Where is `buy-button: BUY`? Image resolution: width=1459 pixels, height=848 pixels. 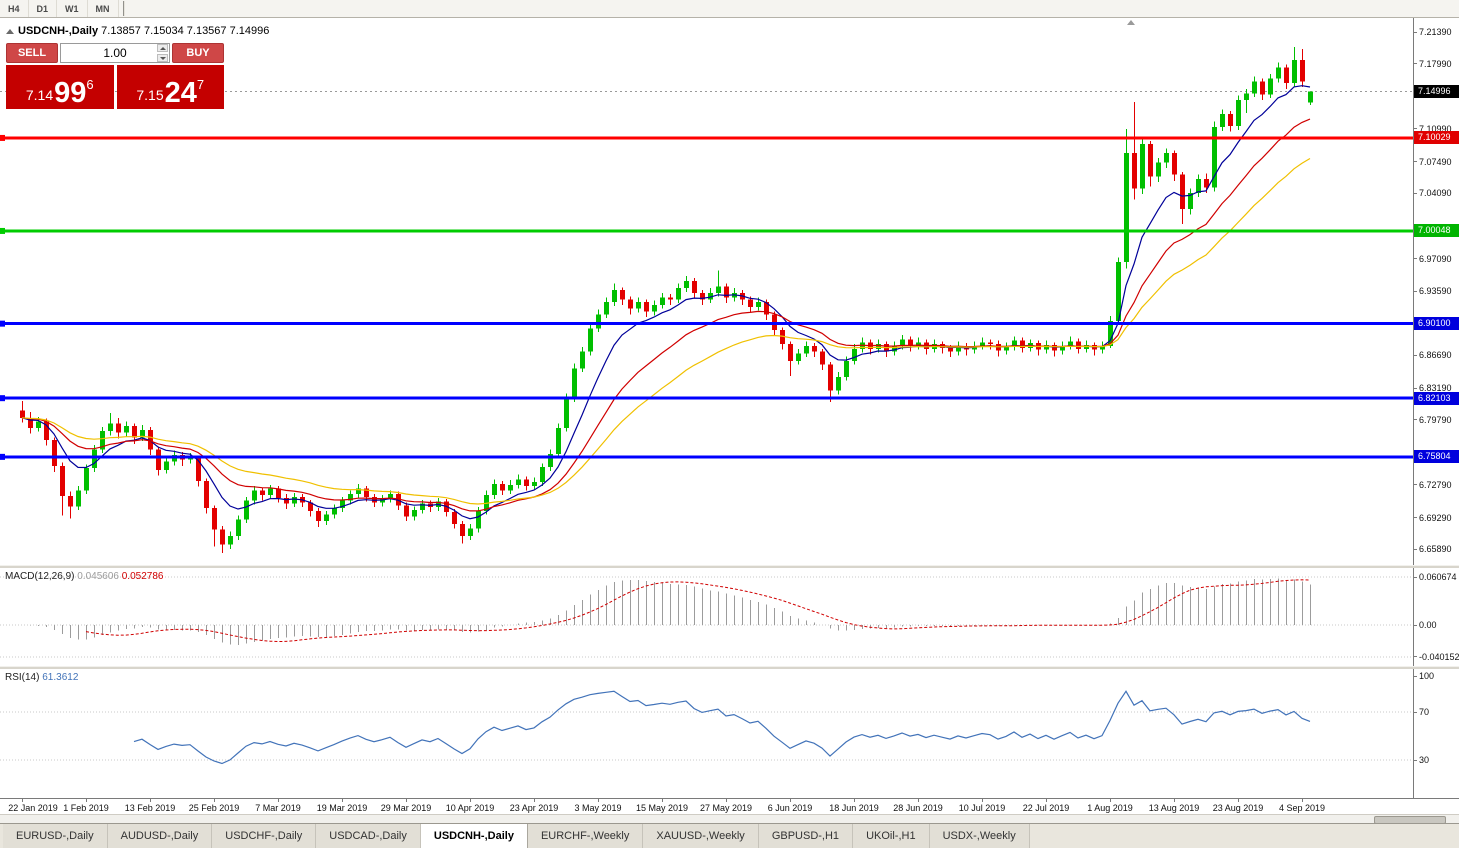
buy-button: BUY is located at coordinates (198, 53).